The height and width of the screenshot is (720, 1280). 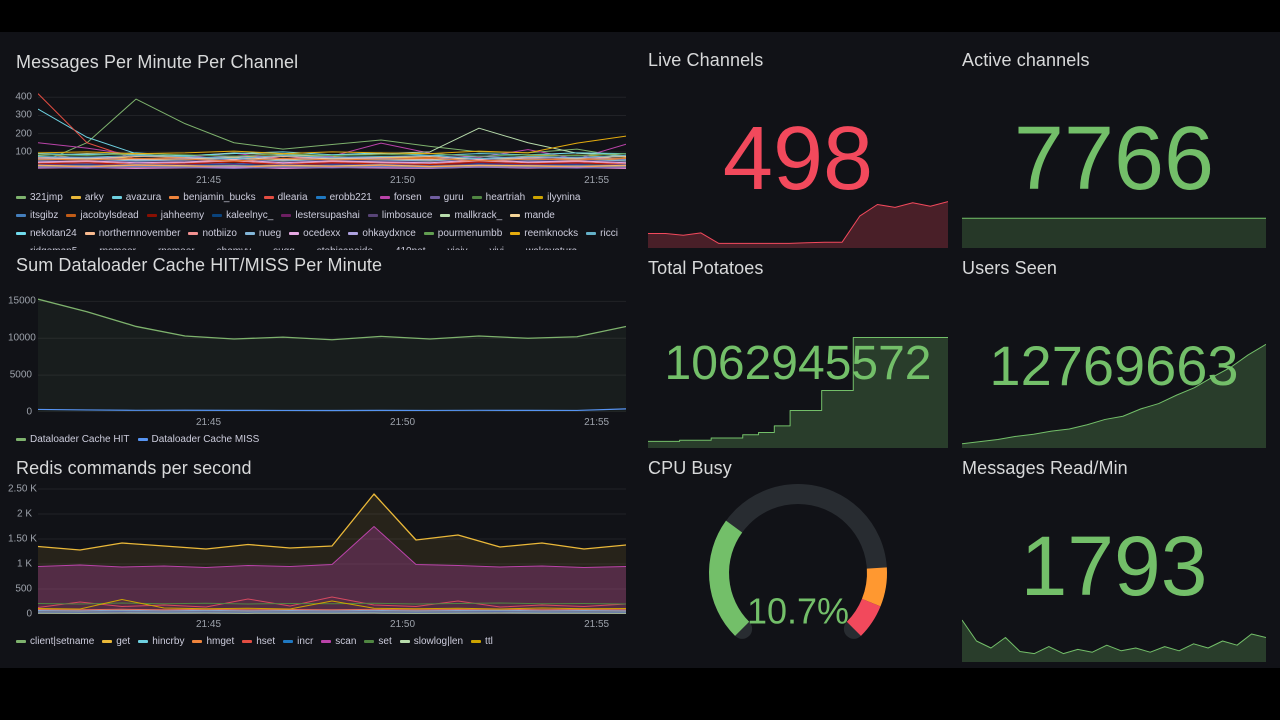 I want to click on legend-item-itsgibz: itsgibz, so click(x=37, y=215).